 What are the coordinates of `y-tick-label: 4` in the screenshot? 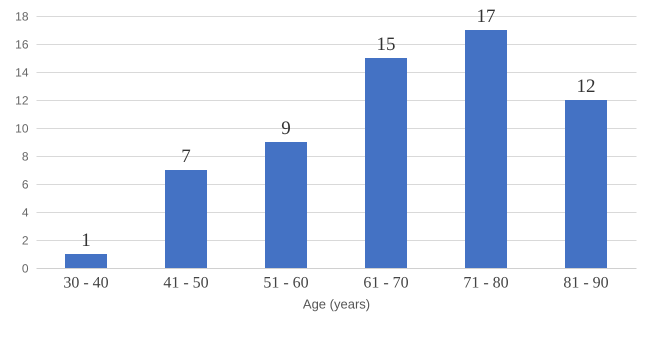 It's located at (25, 213).